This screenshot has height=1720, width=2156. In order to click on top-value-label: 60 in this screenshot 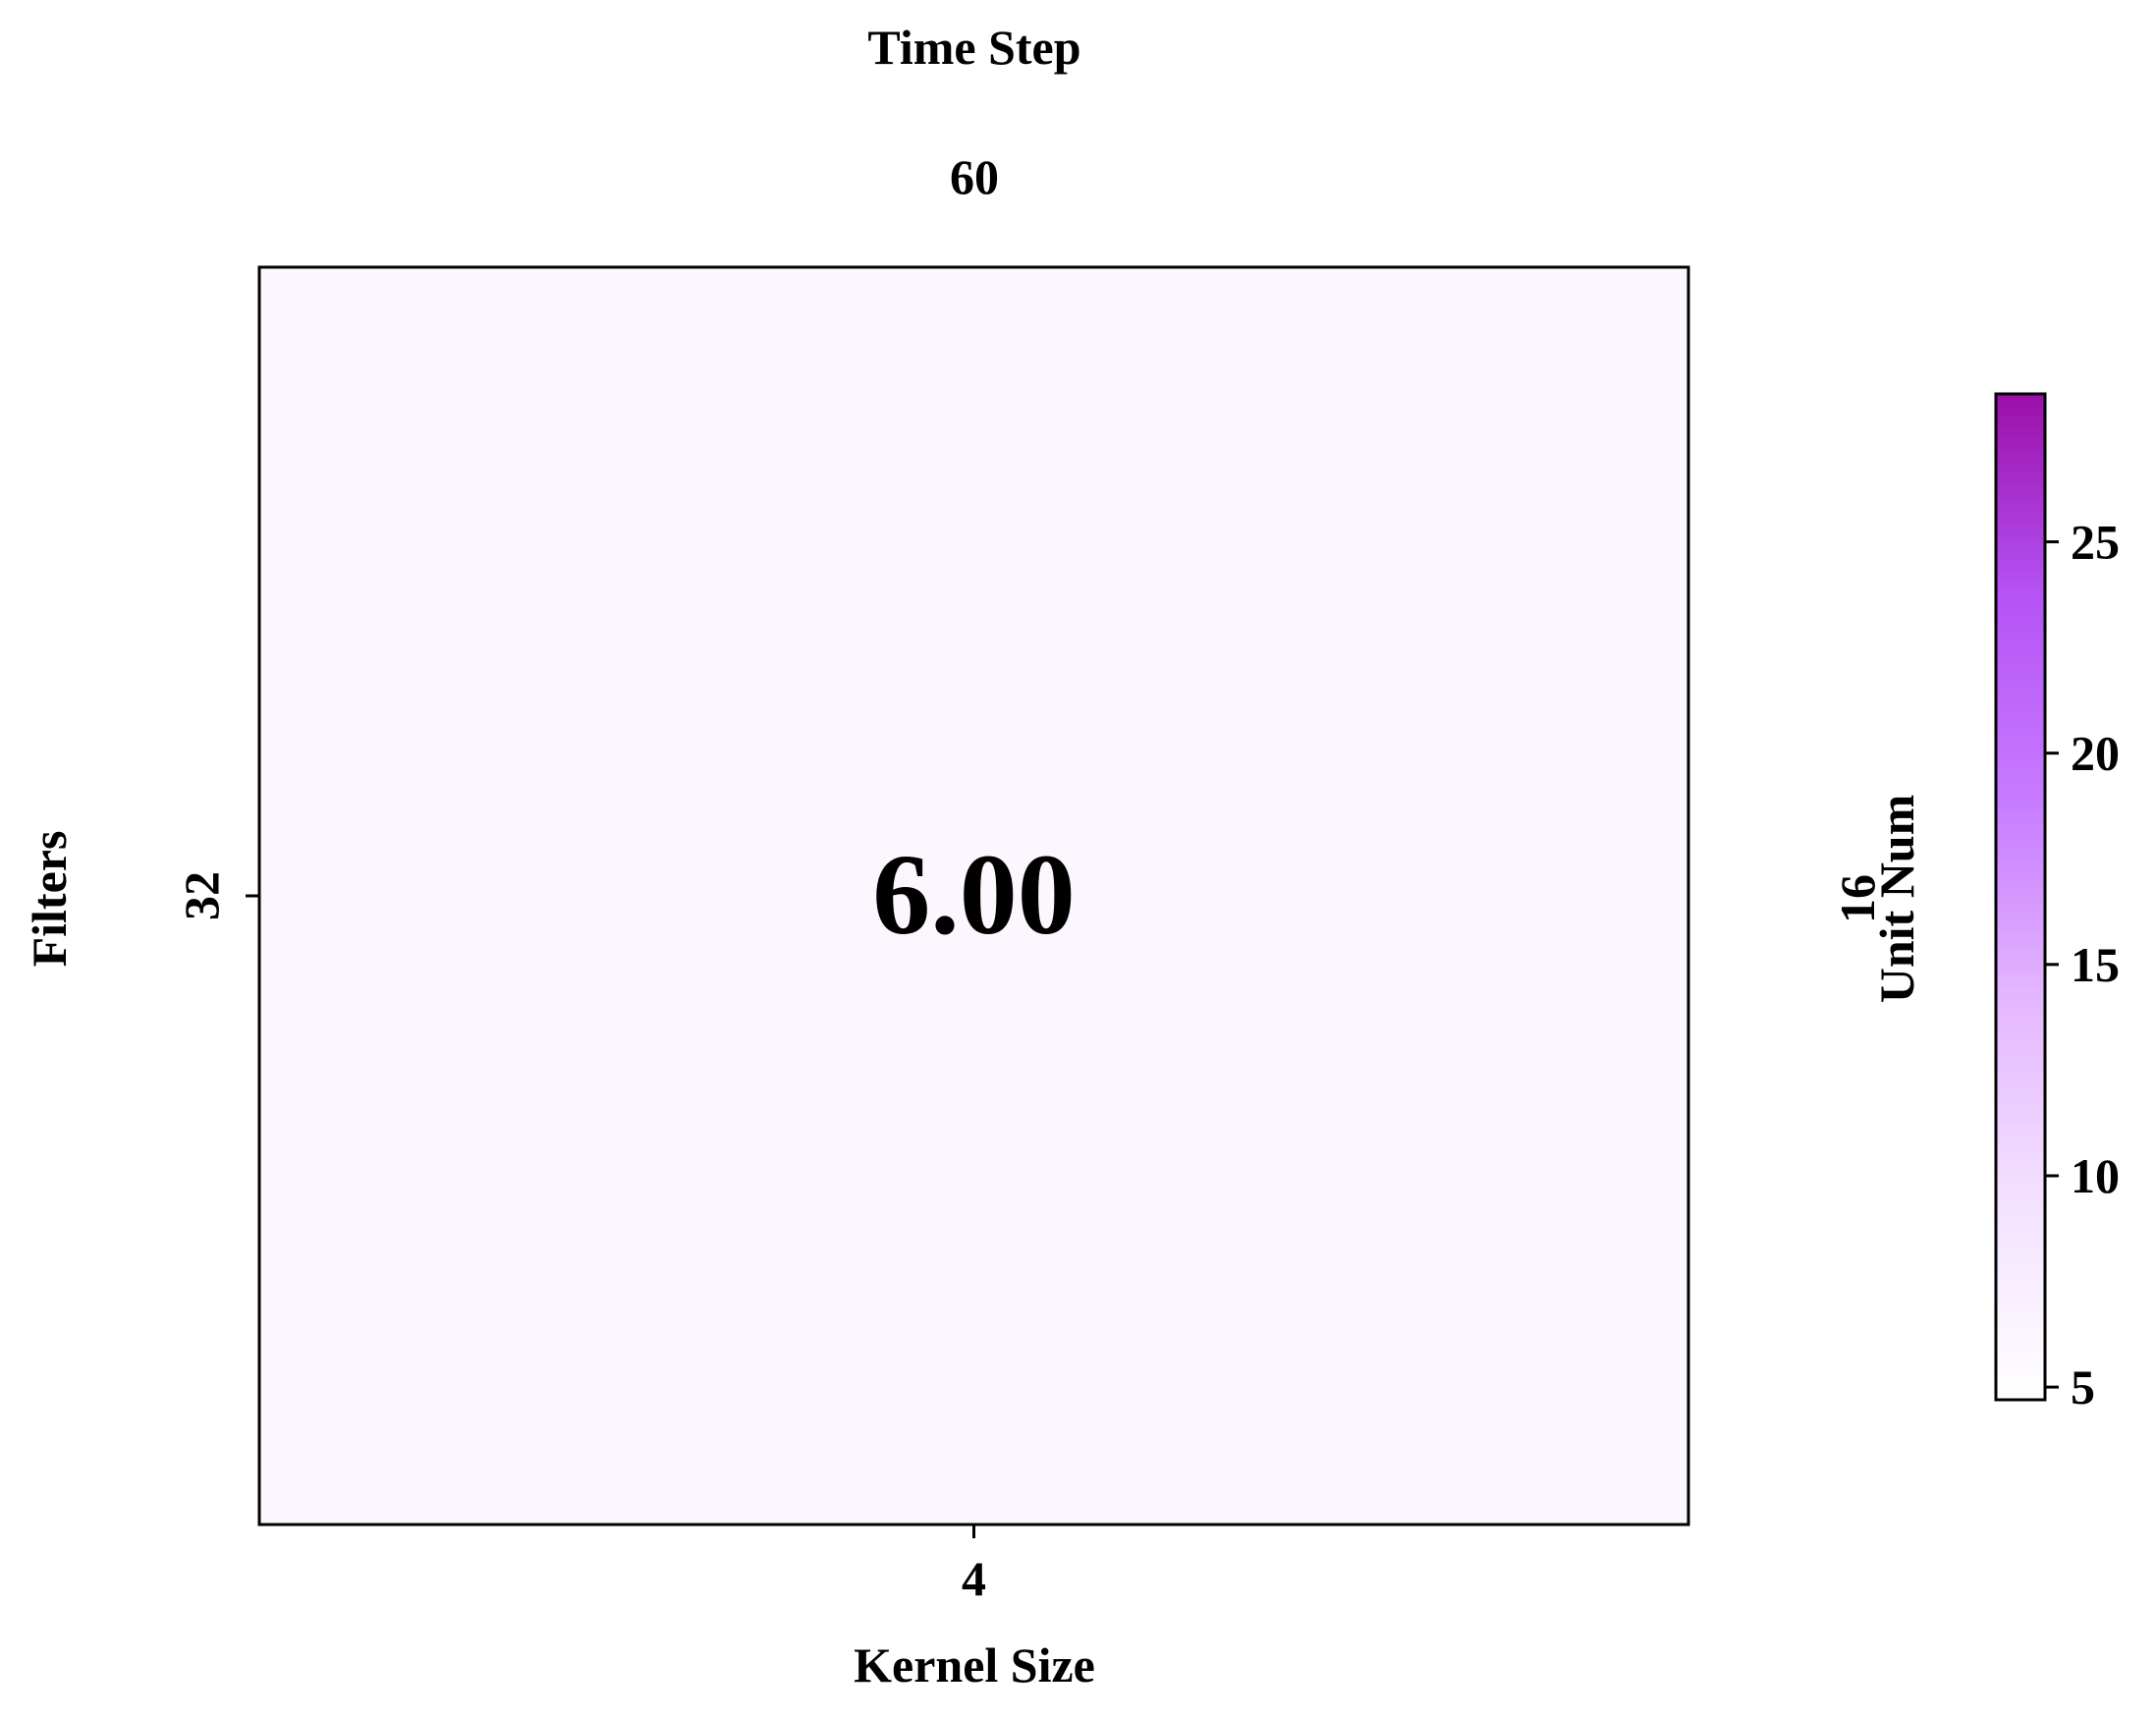, I will do `click(974, 176)`.